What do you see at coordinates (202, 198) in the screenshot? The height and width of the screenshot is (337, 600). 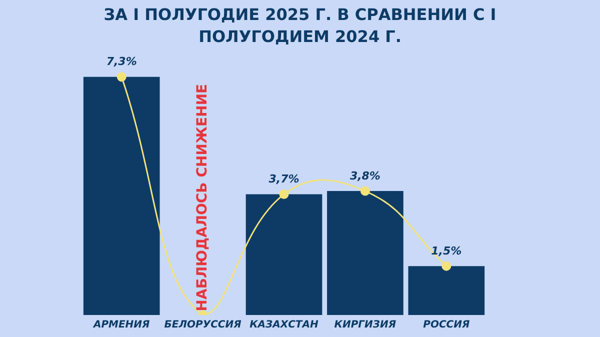 I see `annotation: НАБЛЮДАЛОСЬ СНИЖЕНИЕ` at bounding box center [202, 198].